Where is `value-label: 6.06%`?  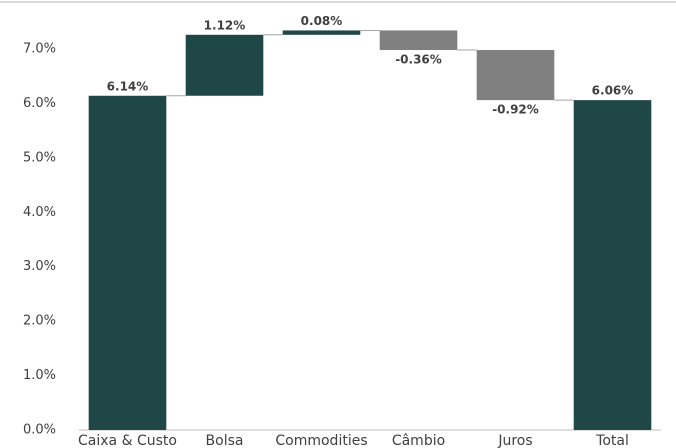 value-label: 6.06% is located at coordinates (613, 91).